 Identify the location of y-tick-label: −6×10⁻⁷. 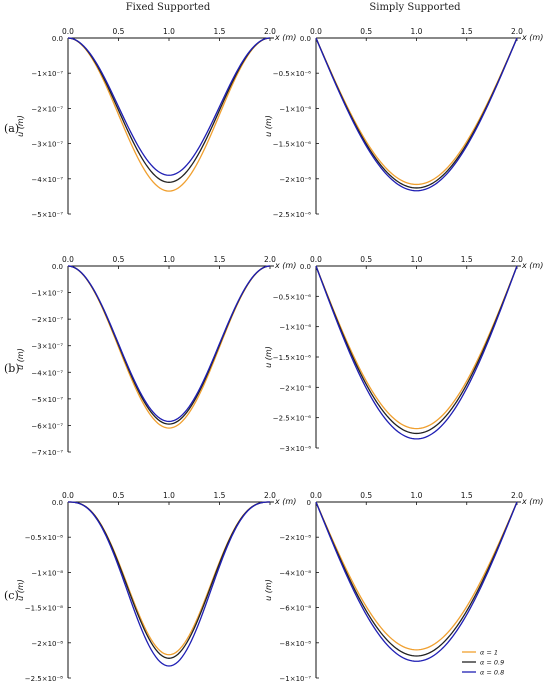
(47, 426).